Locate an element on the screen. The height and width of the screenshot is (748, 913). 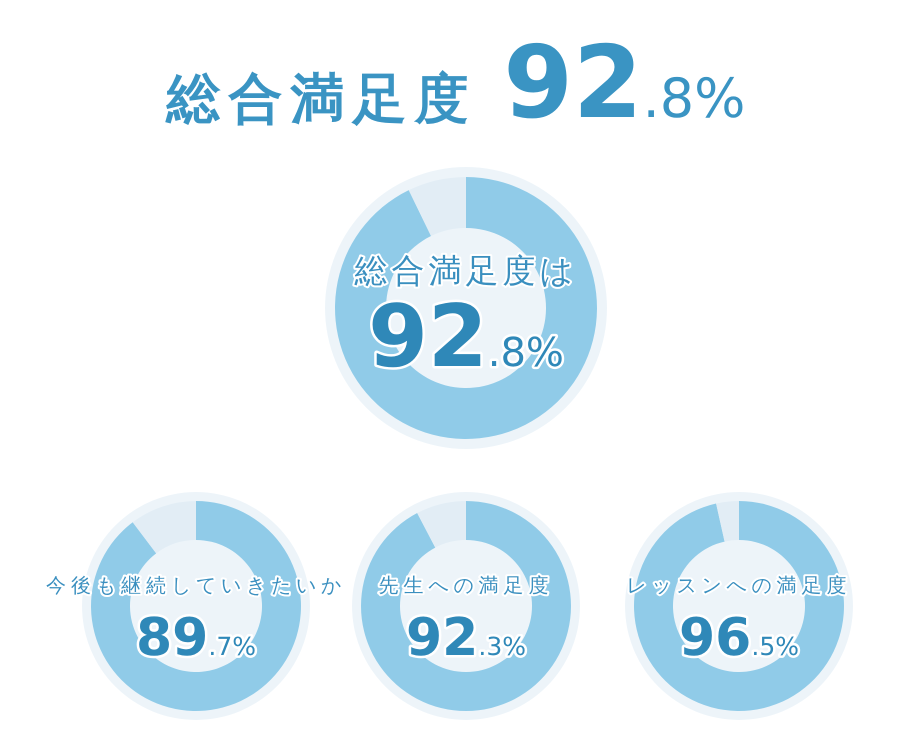
chart-title: 総合満足度 92.8% is located at coordinates (455, 82).